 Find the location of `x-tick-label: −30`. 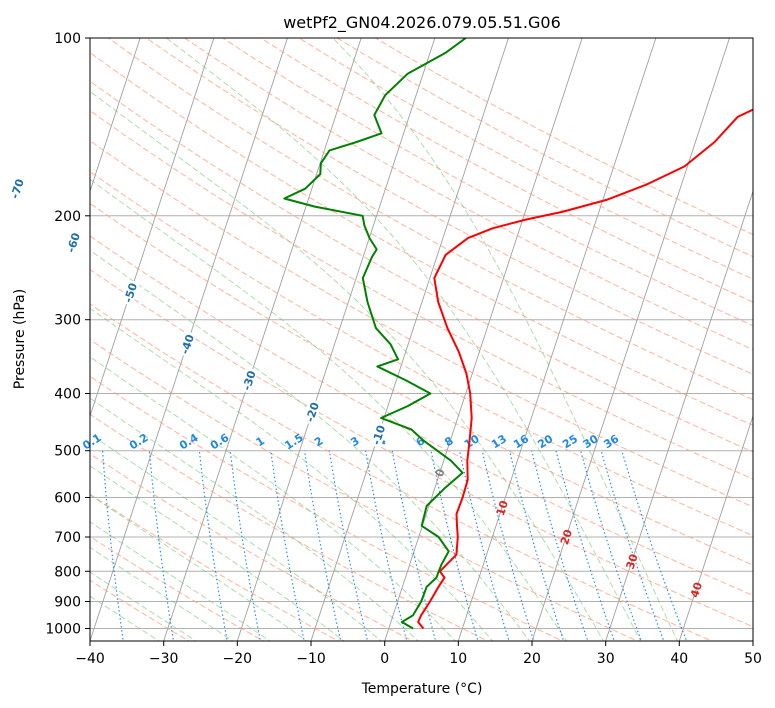

x-tick-label: −30 is located at coordinates (164, 659).